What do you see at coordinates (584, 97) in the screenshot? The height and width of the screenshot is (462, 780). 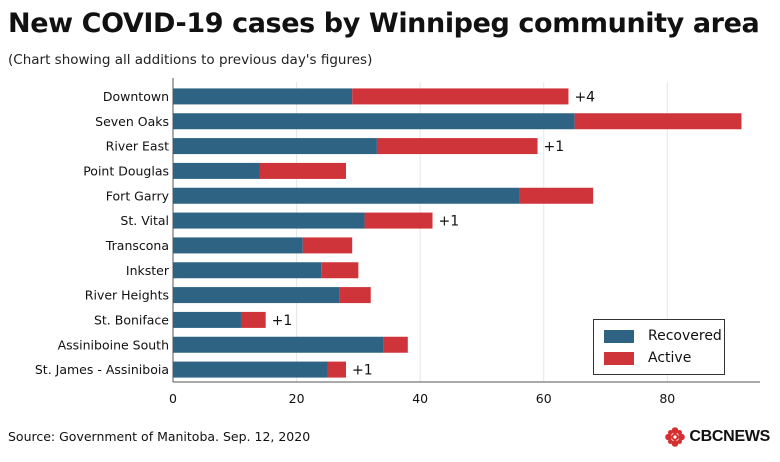 I see `bar-annotation: +4` at bounding box center [584, 97].